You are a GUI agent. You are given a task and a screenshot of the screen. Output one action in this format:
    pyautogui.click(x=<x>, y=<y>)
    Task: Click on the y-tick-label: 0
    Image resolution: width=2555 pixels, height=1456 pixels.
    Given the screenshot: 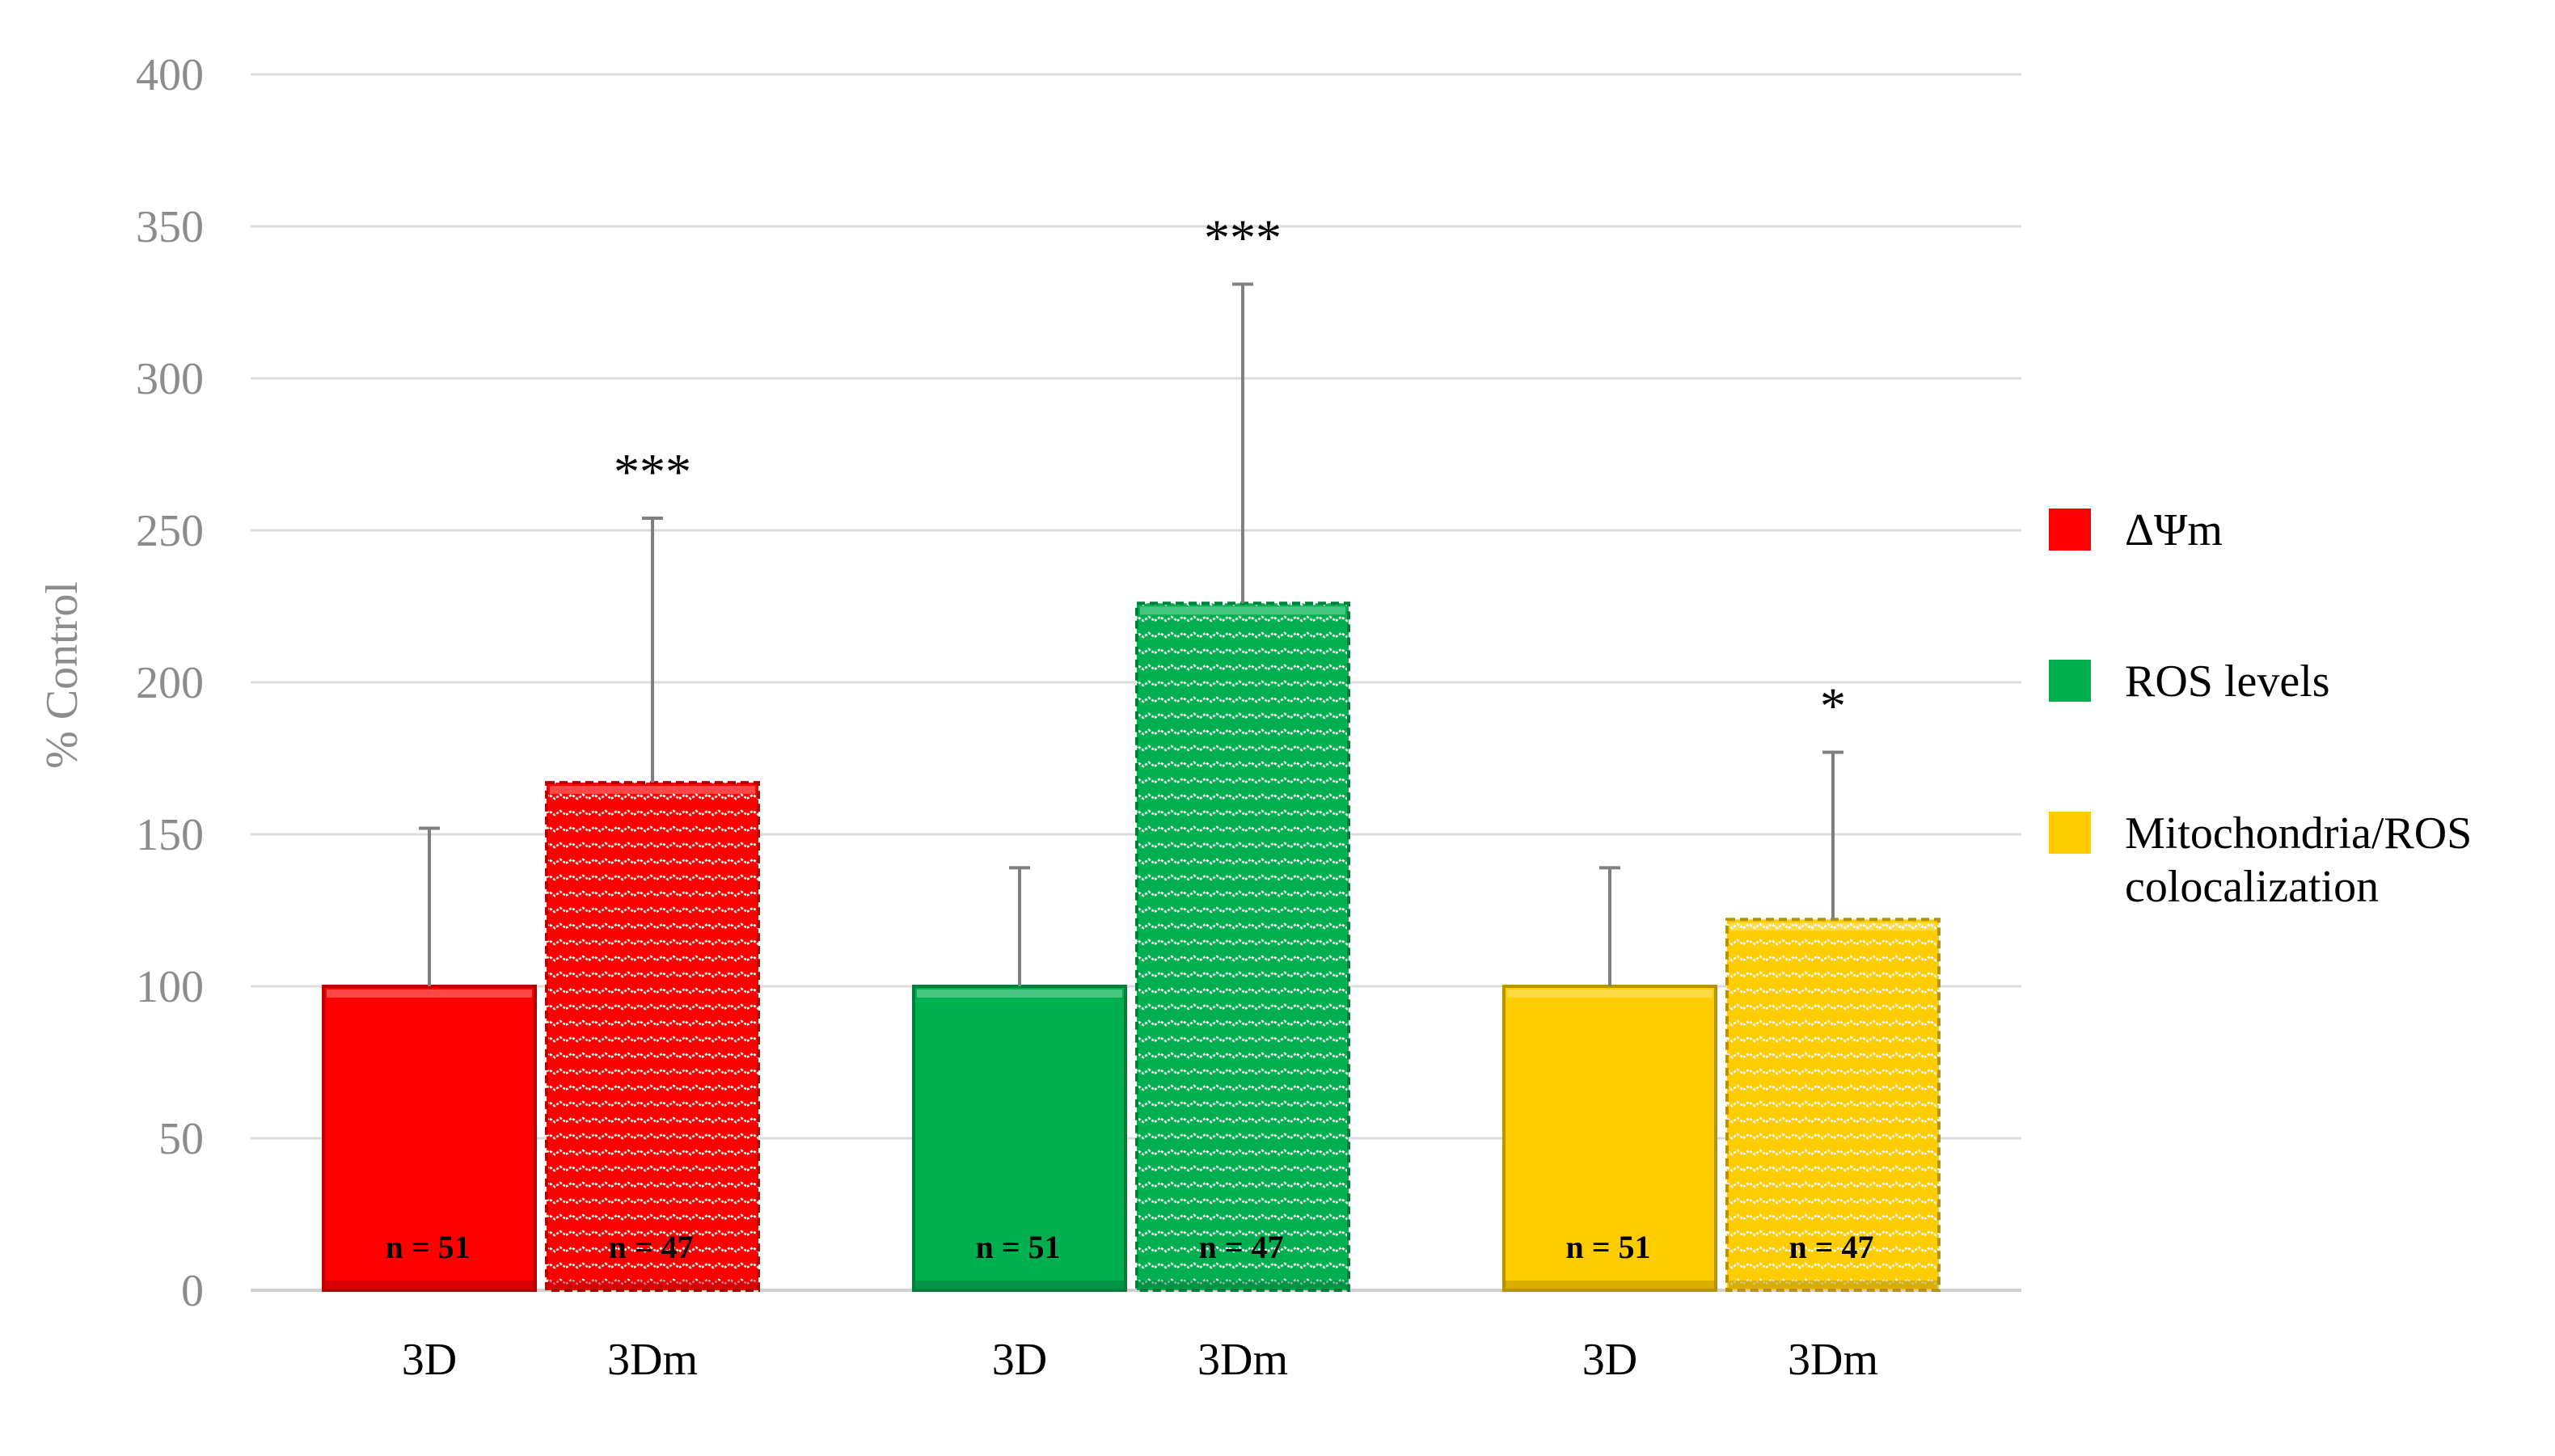 What is the action you would take?
    pyautogui.click(x=192, y=1291)
    